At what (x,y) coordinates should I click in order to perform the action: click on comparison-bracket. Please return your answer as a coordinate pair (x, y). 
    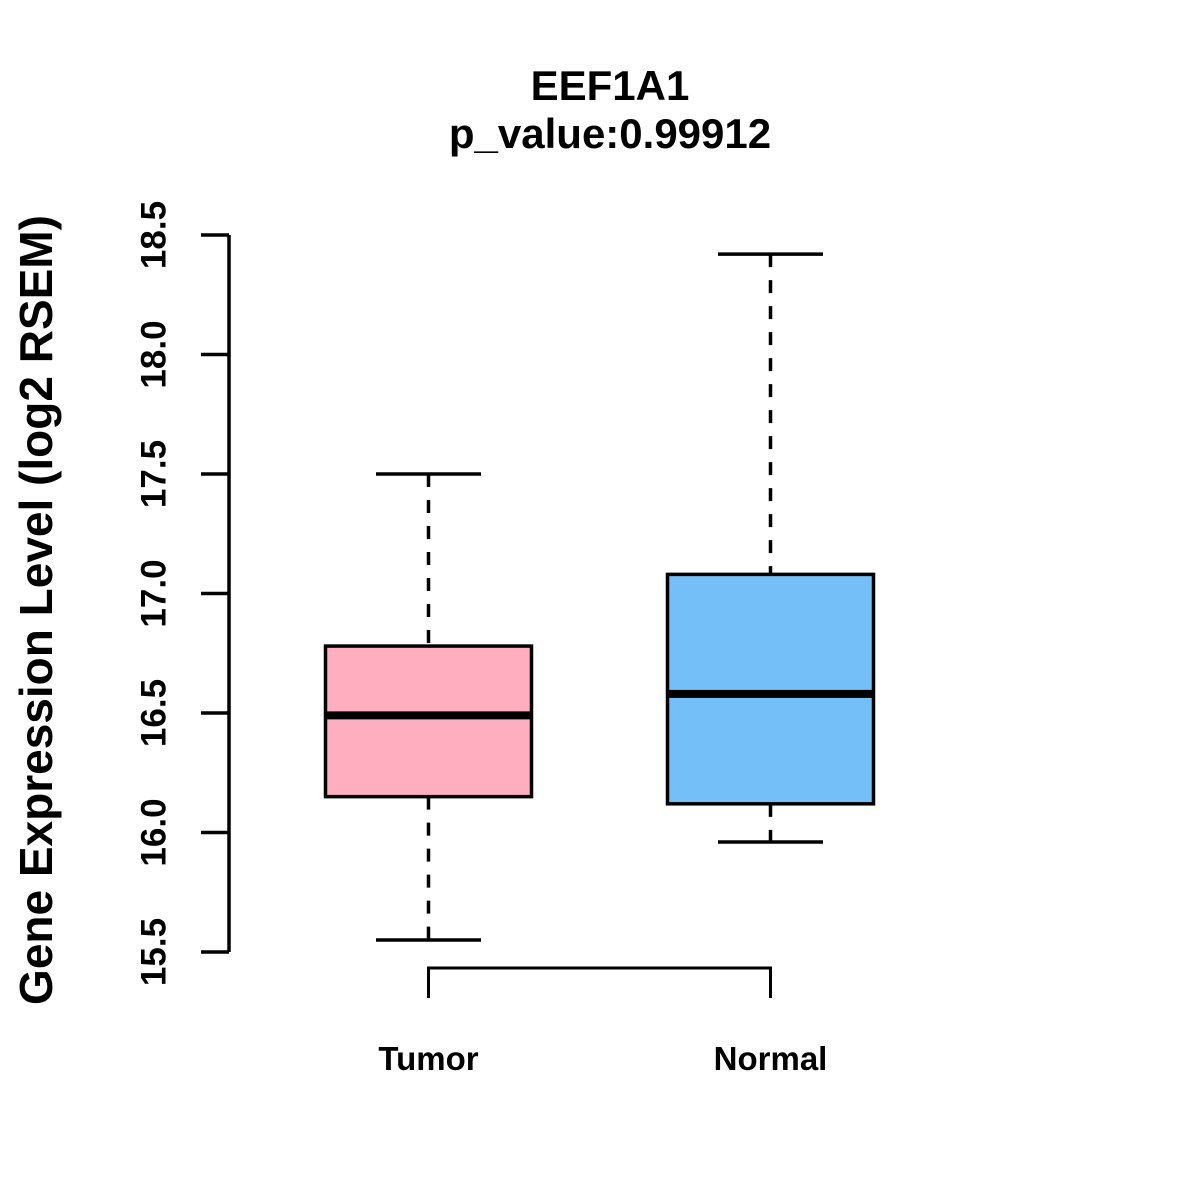
    Looking at the image, I should click on (599, 982).